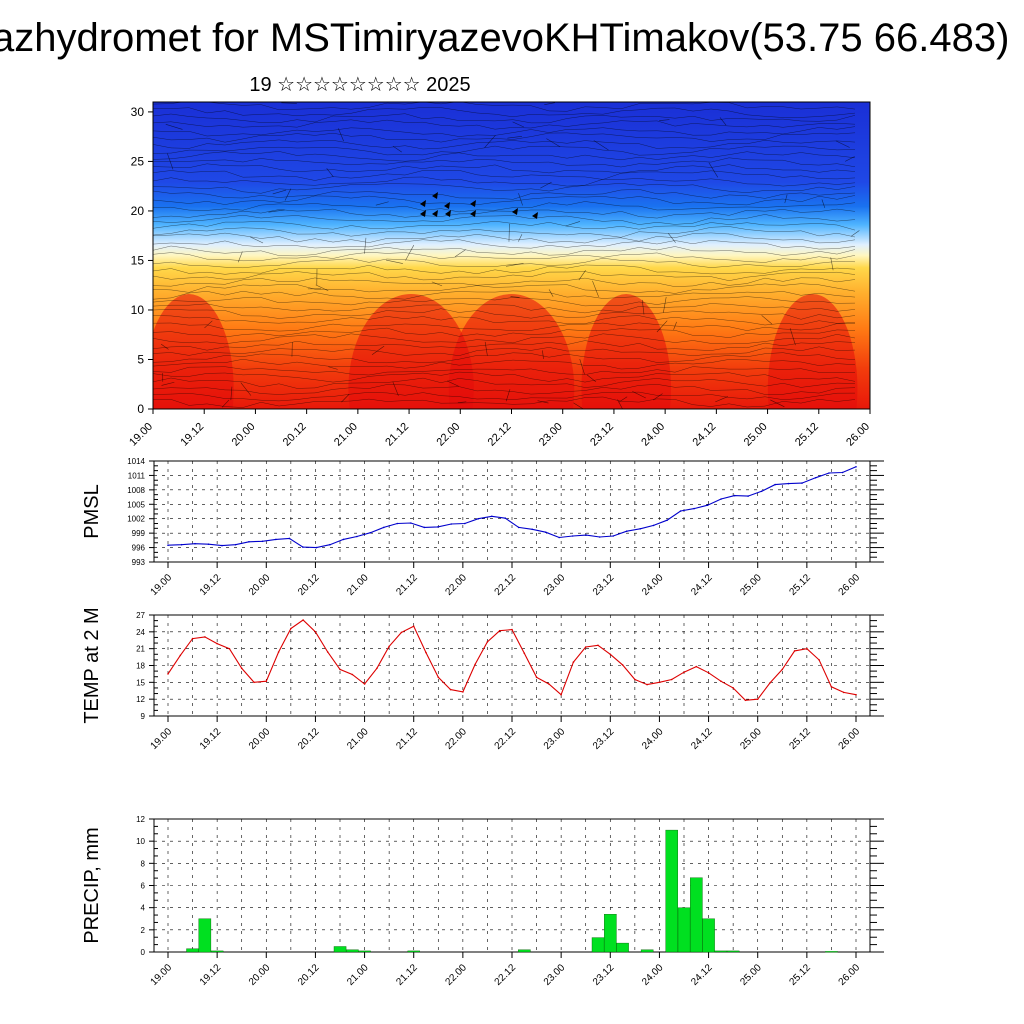 Image resolution: width=1024 pixels, height=1024 pixels. I want to click on y-tick-label: 30, so click(138, 112).